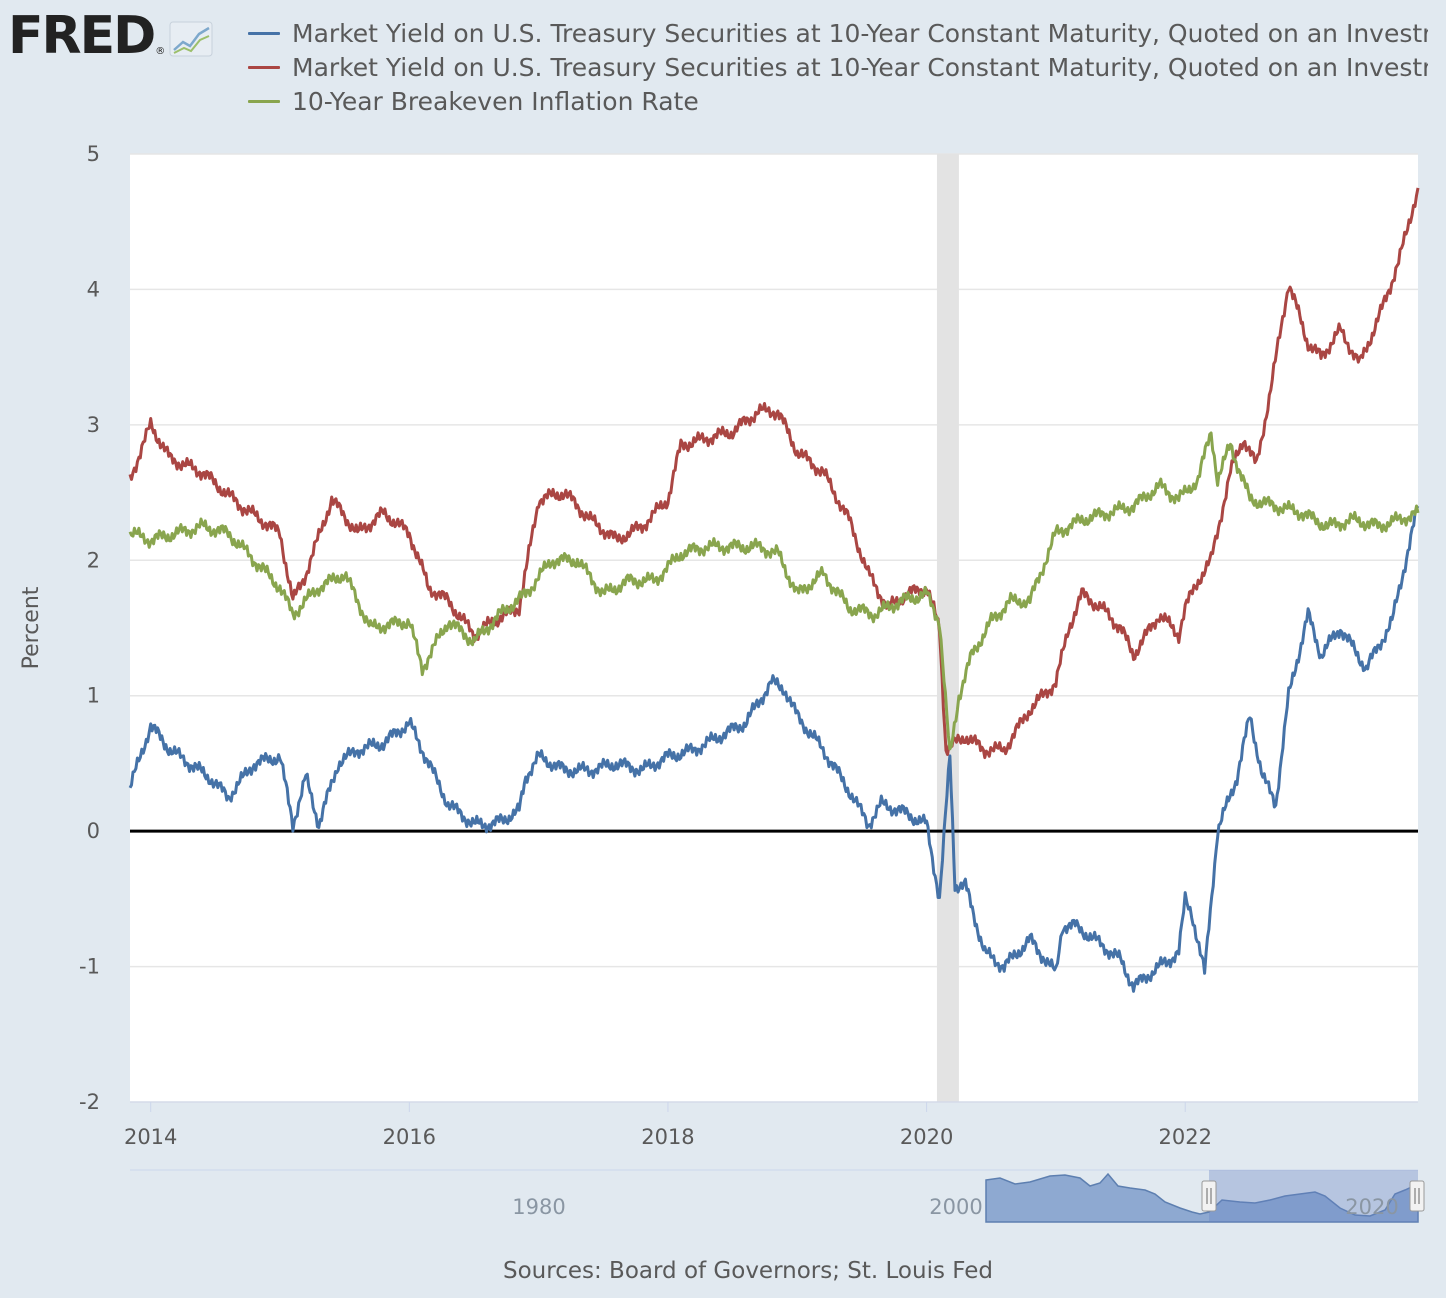 The width and height of the screenshot is (1446, 1298). I want to click on x-axis-ticks: 2014 2016 2018 2020 2022, so click(668, 1125).